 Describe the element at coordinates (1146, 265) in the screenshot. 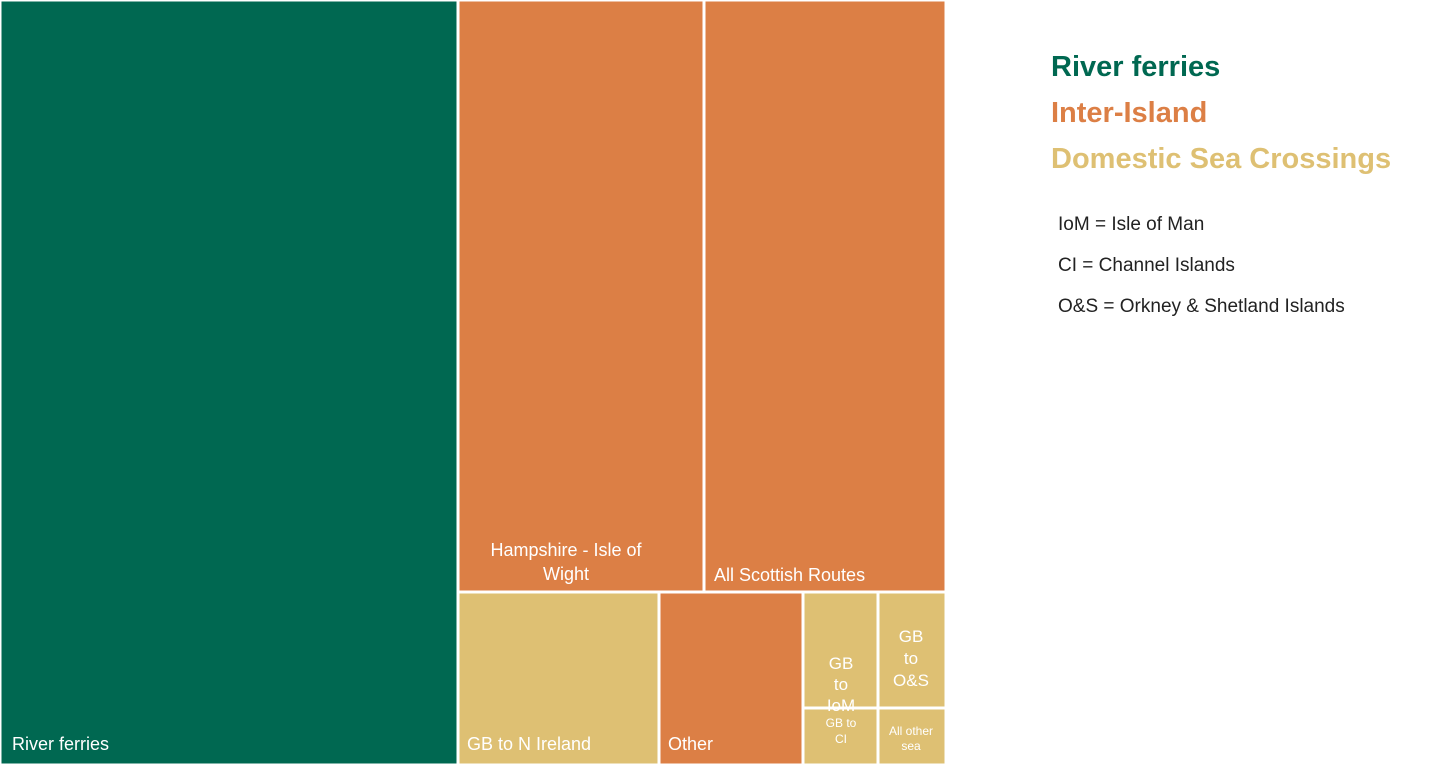

I see `note-ci: CI = Channel Islands` at that location.